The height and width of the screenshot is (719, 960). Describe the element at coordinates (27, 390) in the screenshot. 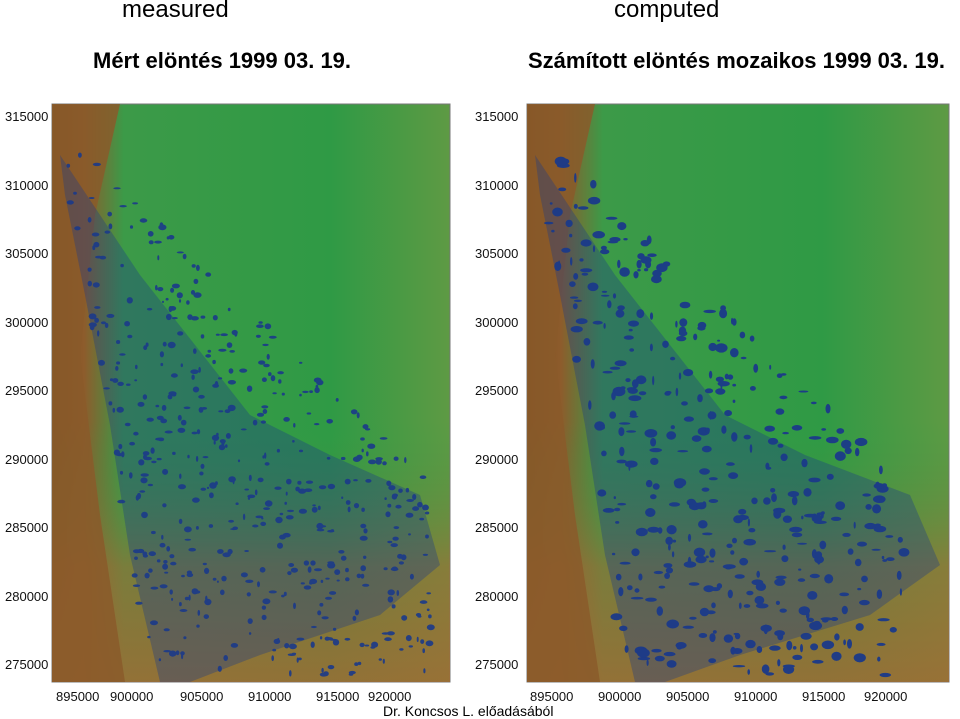

I see `y-tick: 295000` at that location.